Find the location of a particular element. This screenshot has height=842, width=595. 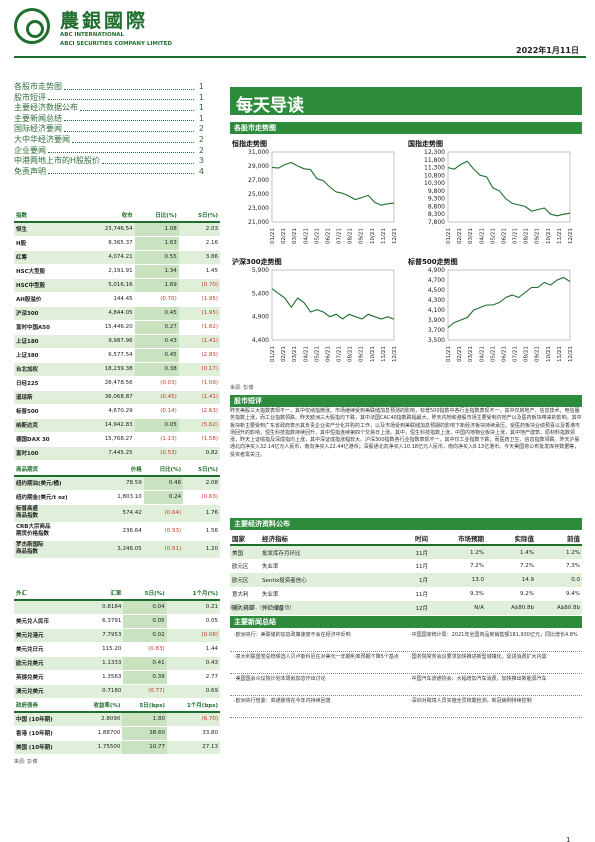

y-tick-label: 4,900 is located at coordinates (436, 270).